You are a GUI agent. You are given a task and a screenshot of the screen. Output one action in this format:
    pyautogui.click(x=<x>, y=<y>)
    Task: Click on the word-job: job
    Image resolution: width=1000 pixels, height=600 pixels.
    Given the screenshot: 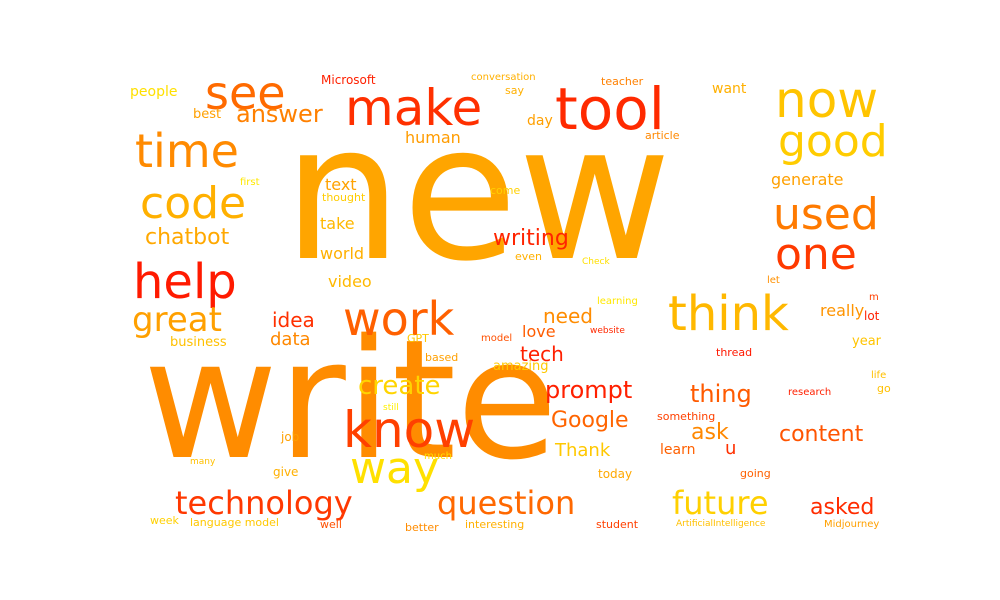 What is the action you would take?
    pyautogui.click(x=290, y=437)
    